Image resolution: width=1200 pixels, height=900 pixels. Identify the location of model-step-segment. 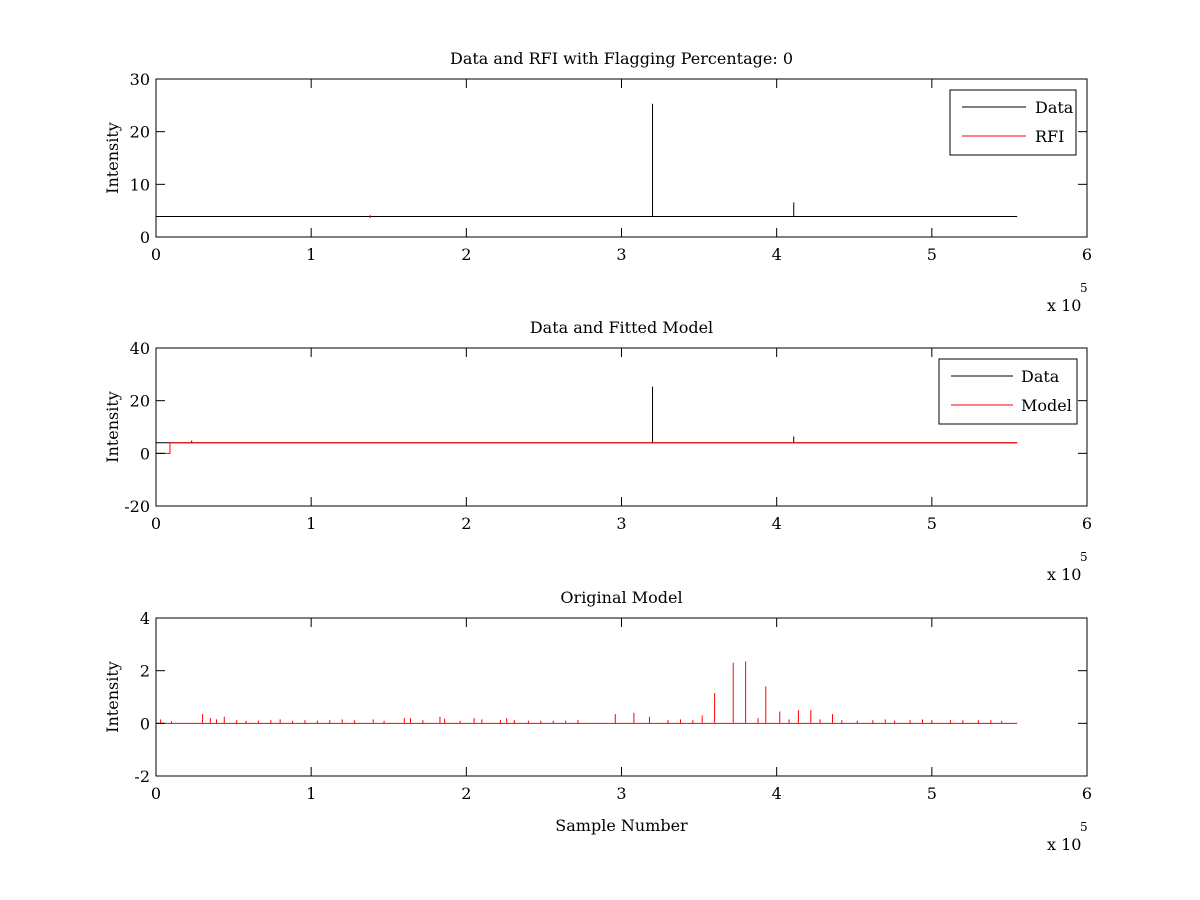
(163, 448).